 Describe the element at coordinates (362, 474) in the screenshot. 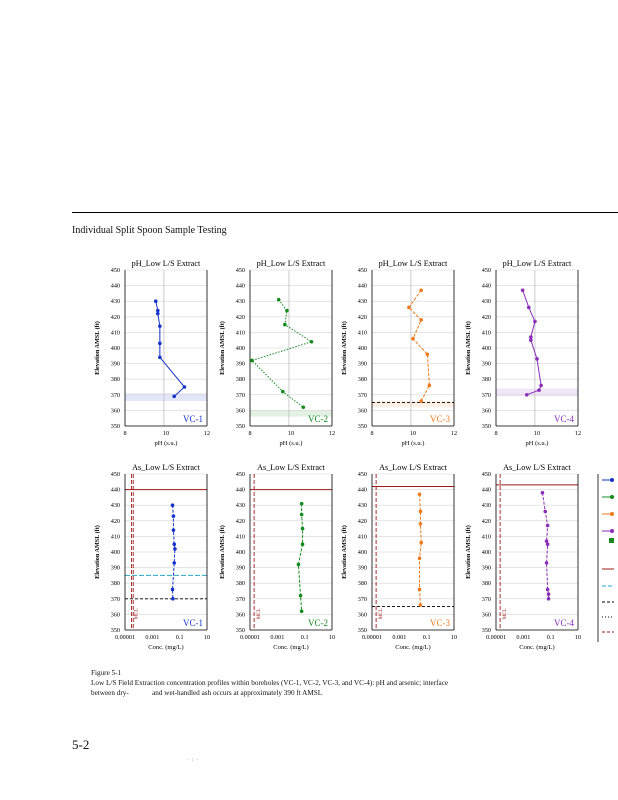

I see `y-tick-label: 450` at that location.